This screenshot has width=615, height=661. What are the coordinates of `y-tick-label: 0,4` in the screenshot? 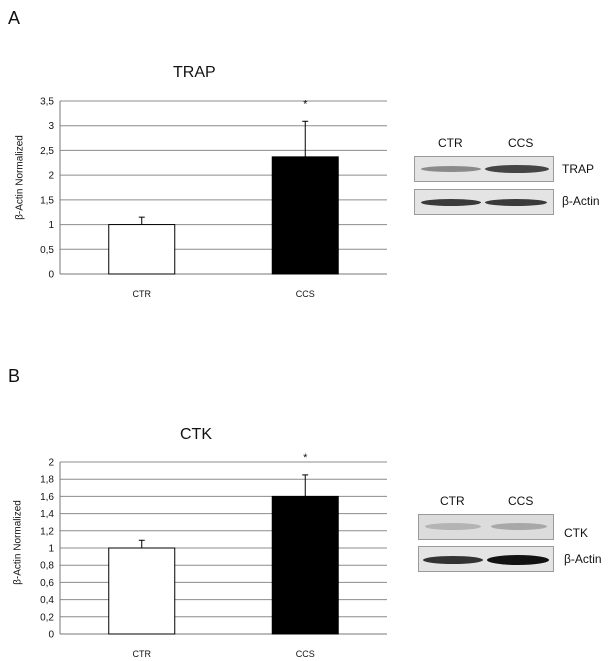 It's located at (47, 600).